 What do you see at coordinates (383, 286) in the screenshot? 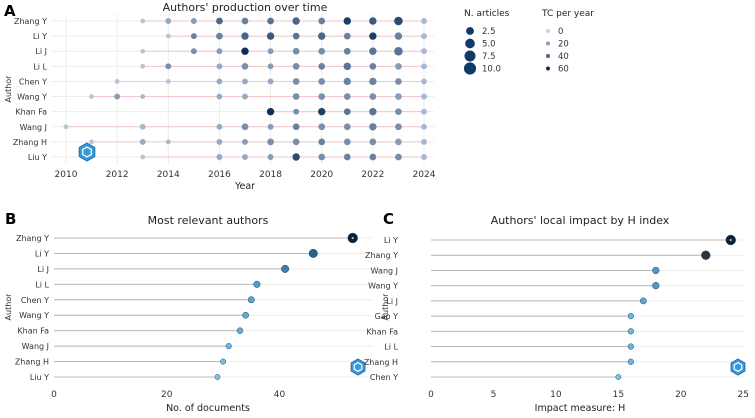
I see `y-tick-label-c: Wang Y` at bounding box center [383, 286].